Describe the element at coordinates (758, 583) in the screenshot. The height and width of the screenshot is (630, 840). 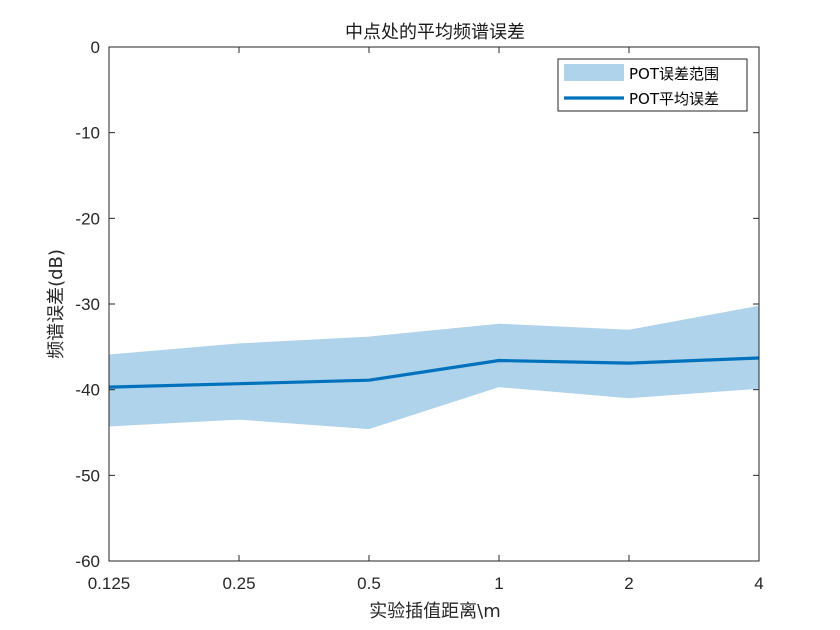
I see `x-tick-label: 4` at that location.